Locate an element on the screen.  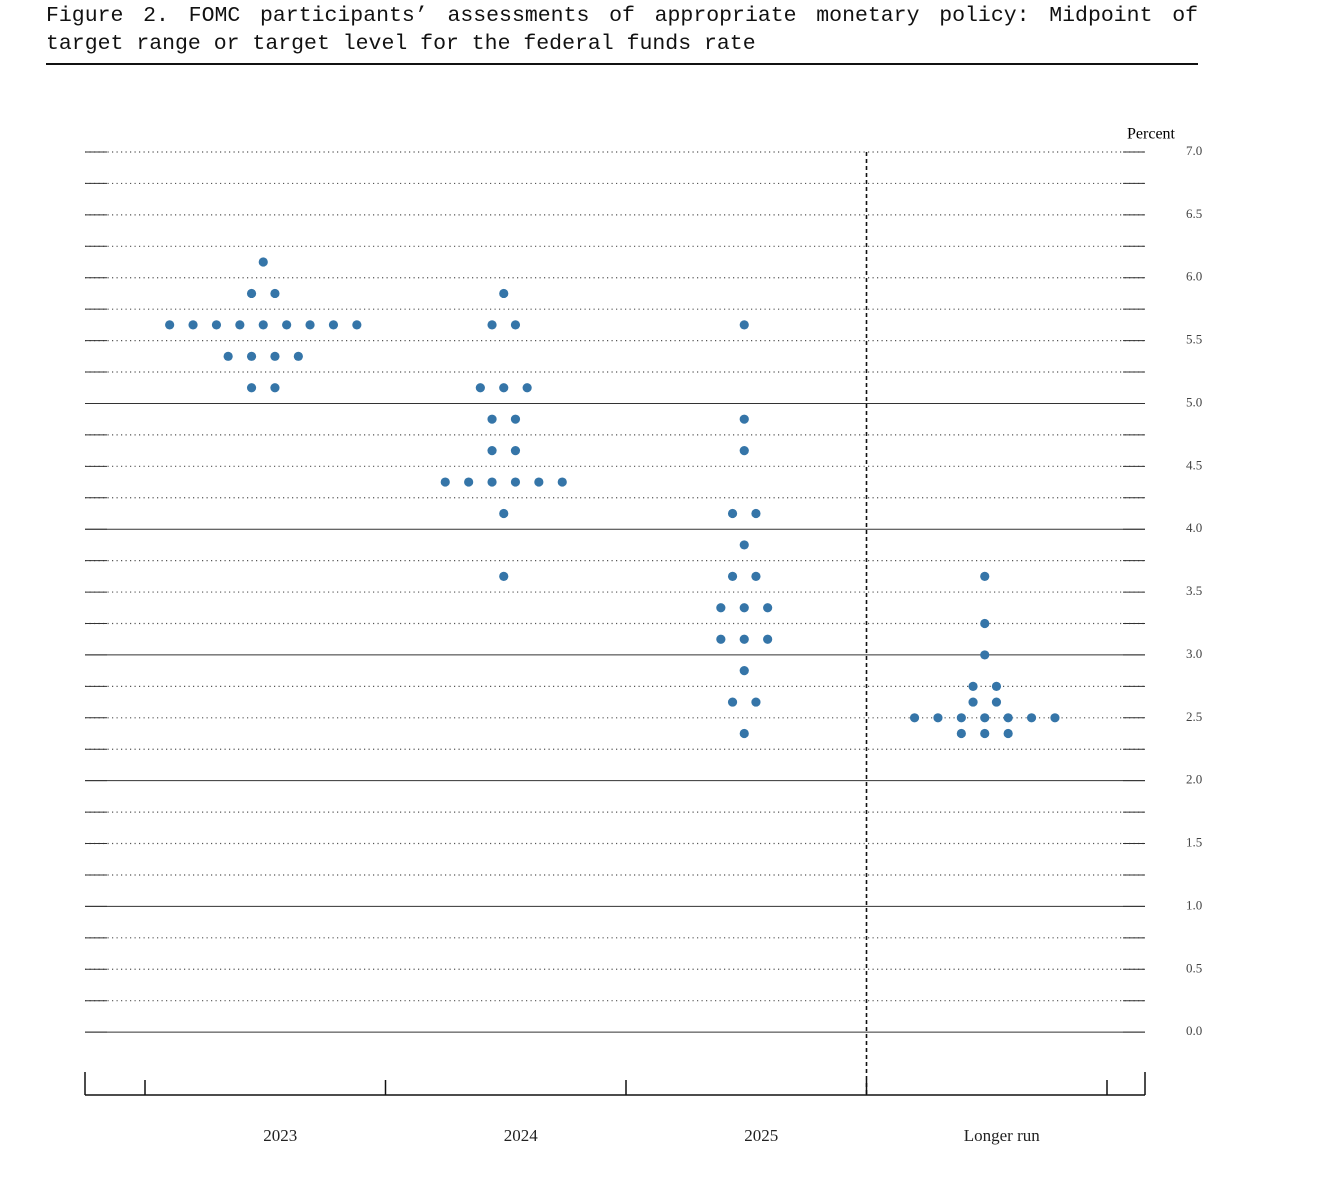
y-axis-label: Percent is located at coordinates (1151, 134).